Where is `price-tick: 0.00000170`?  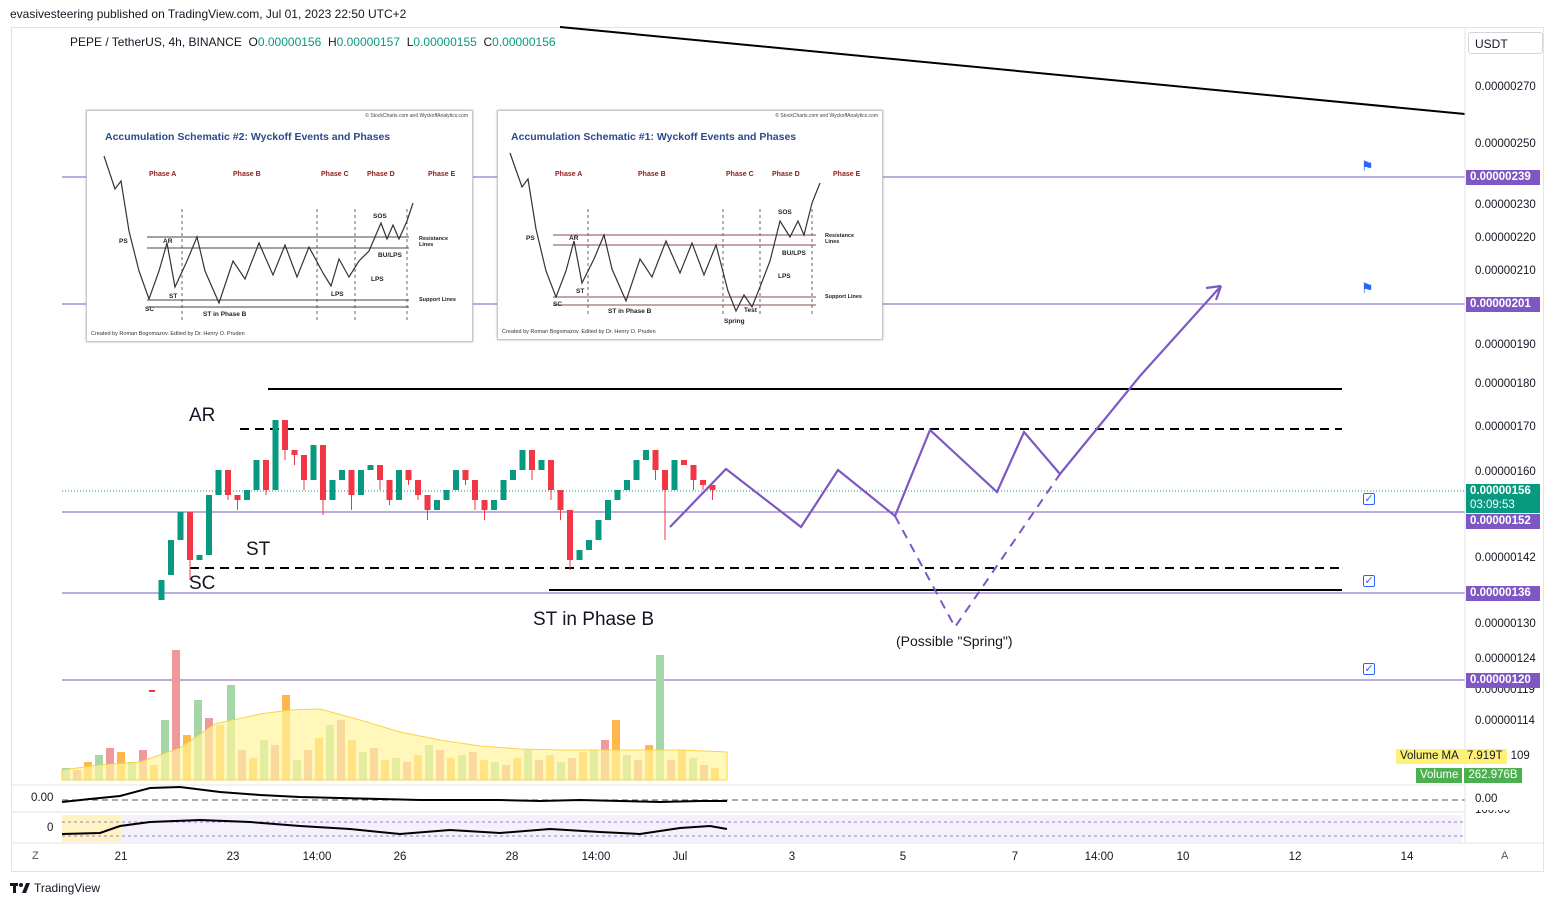
price-tick: 0.00000170 is located at coordinates (1505, 427).